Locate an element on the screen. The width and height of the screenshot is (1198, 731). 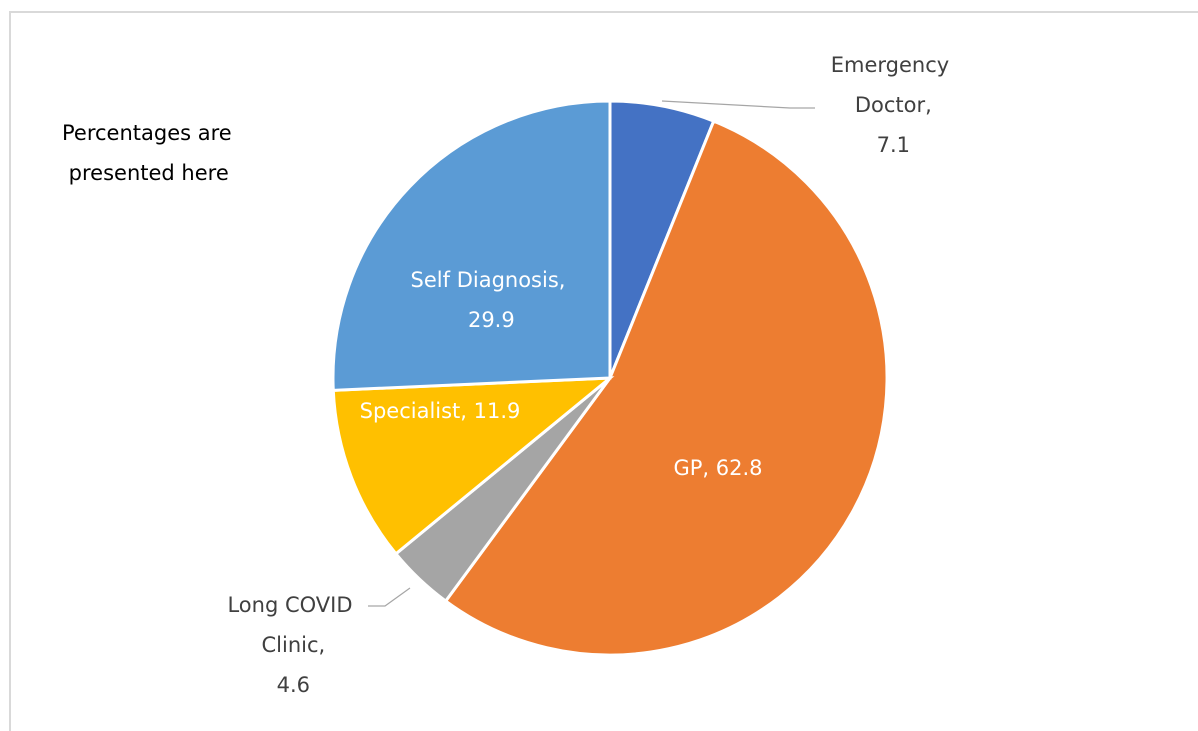
label-line: Doctor, is located at coordinates (890, 105).